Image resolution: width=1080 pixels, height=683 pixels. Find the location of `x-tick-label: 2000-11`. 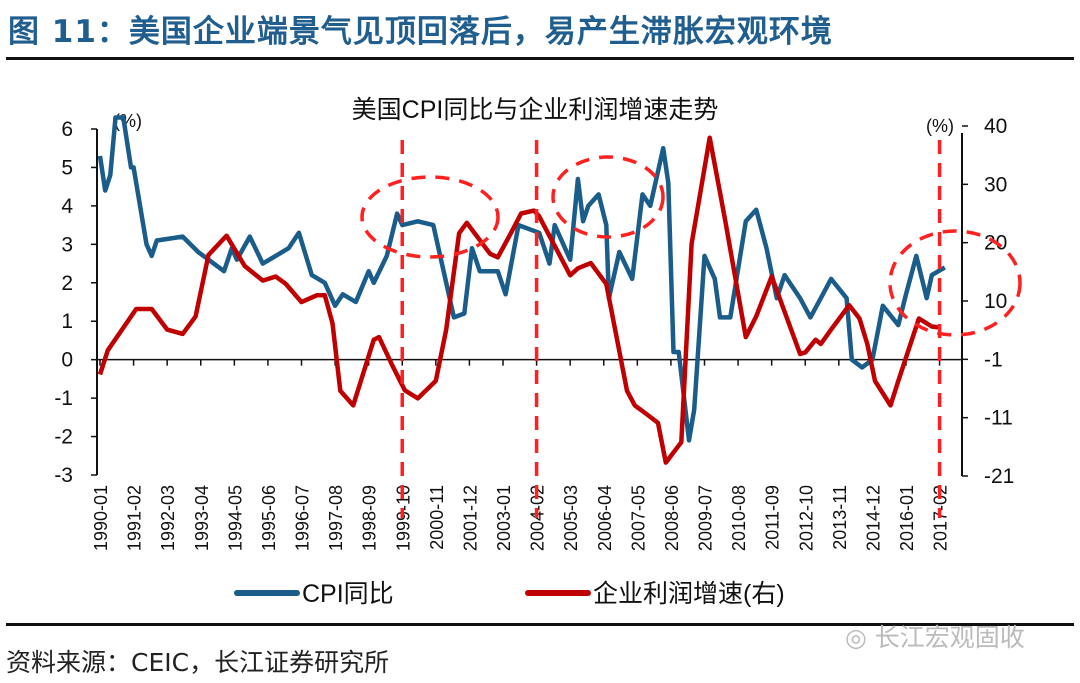

x-tick-label: 2000-11 is located at coordinates (437, 517).